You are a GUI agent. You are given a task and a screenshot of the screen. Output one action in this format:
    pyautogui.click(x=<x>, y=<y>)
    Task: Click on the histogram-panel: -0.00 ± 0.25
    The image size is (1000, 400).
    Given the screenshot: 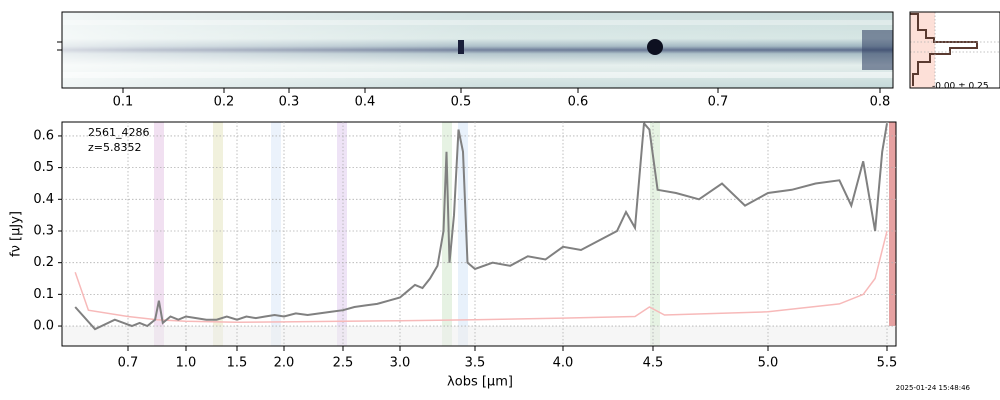 What is the action you would take?
    pyautogui.click(x=954, y=51)
    